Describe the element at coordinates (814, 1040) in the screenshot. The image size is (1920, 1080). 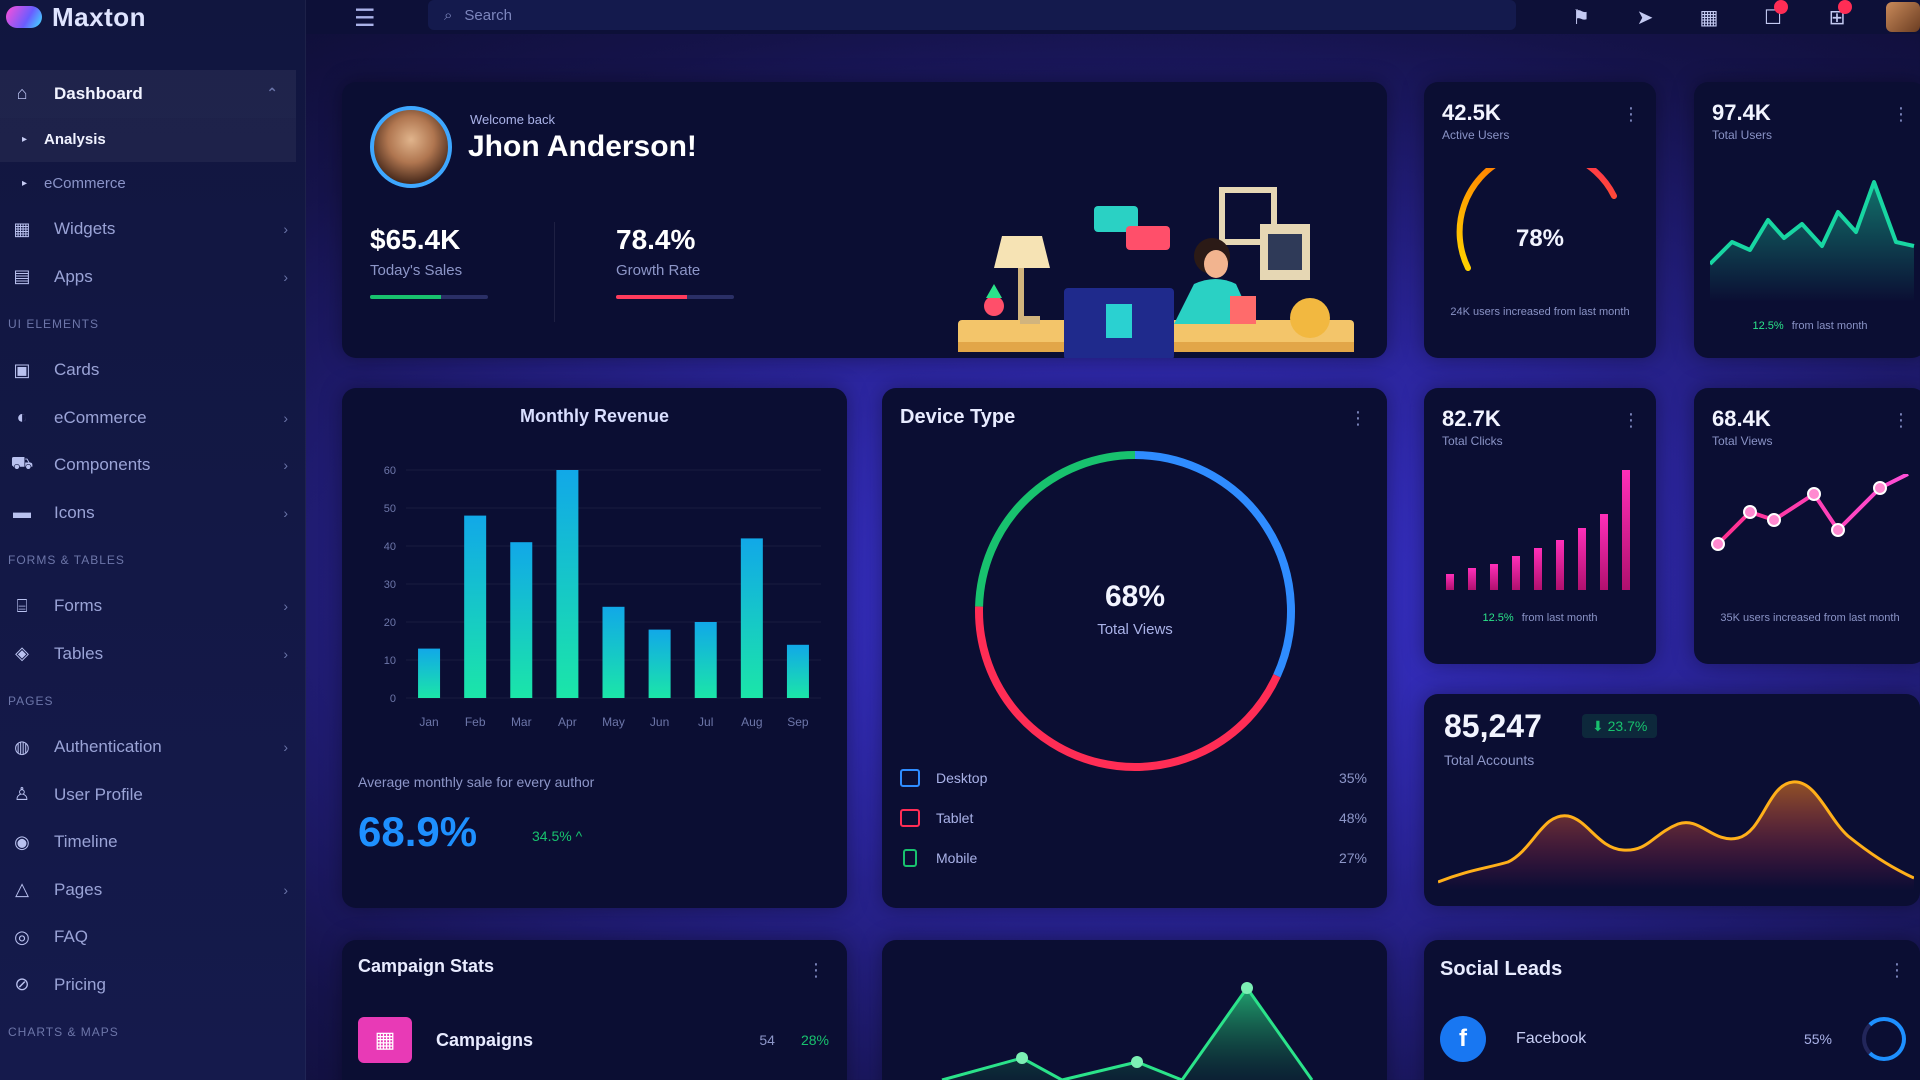
I see `campaign-percent: 28%` at that location.